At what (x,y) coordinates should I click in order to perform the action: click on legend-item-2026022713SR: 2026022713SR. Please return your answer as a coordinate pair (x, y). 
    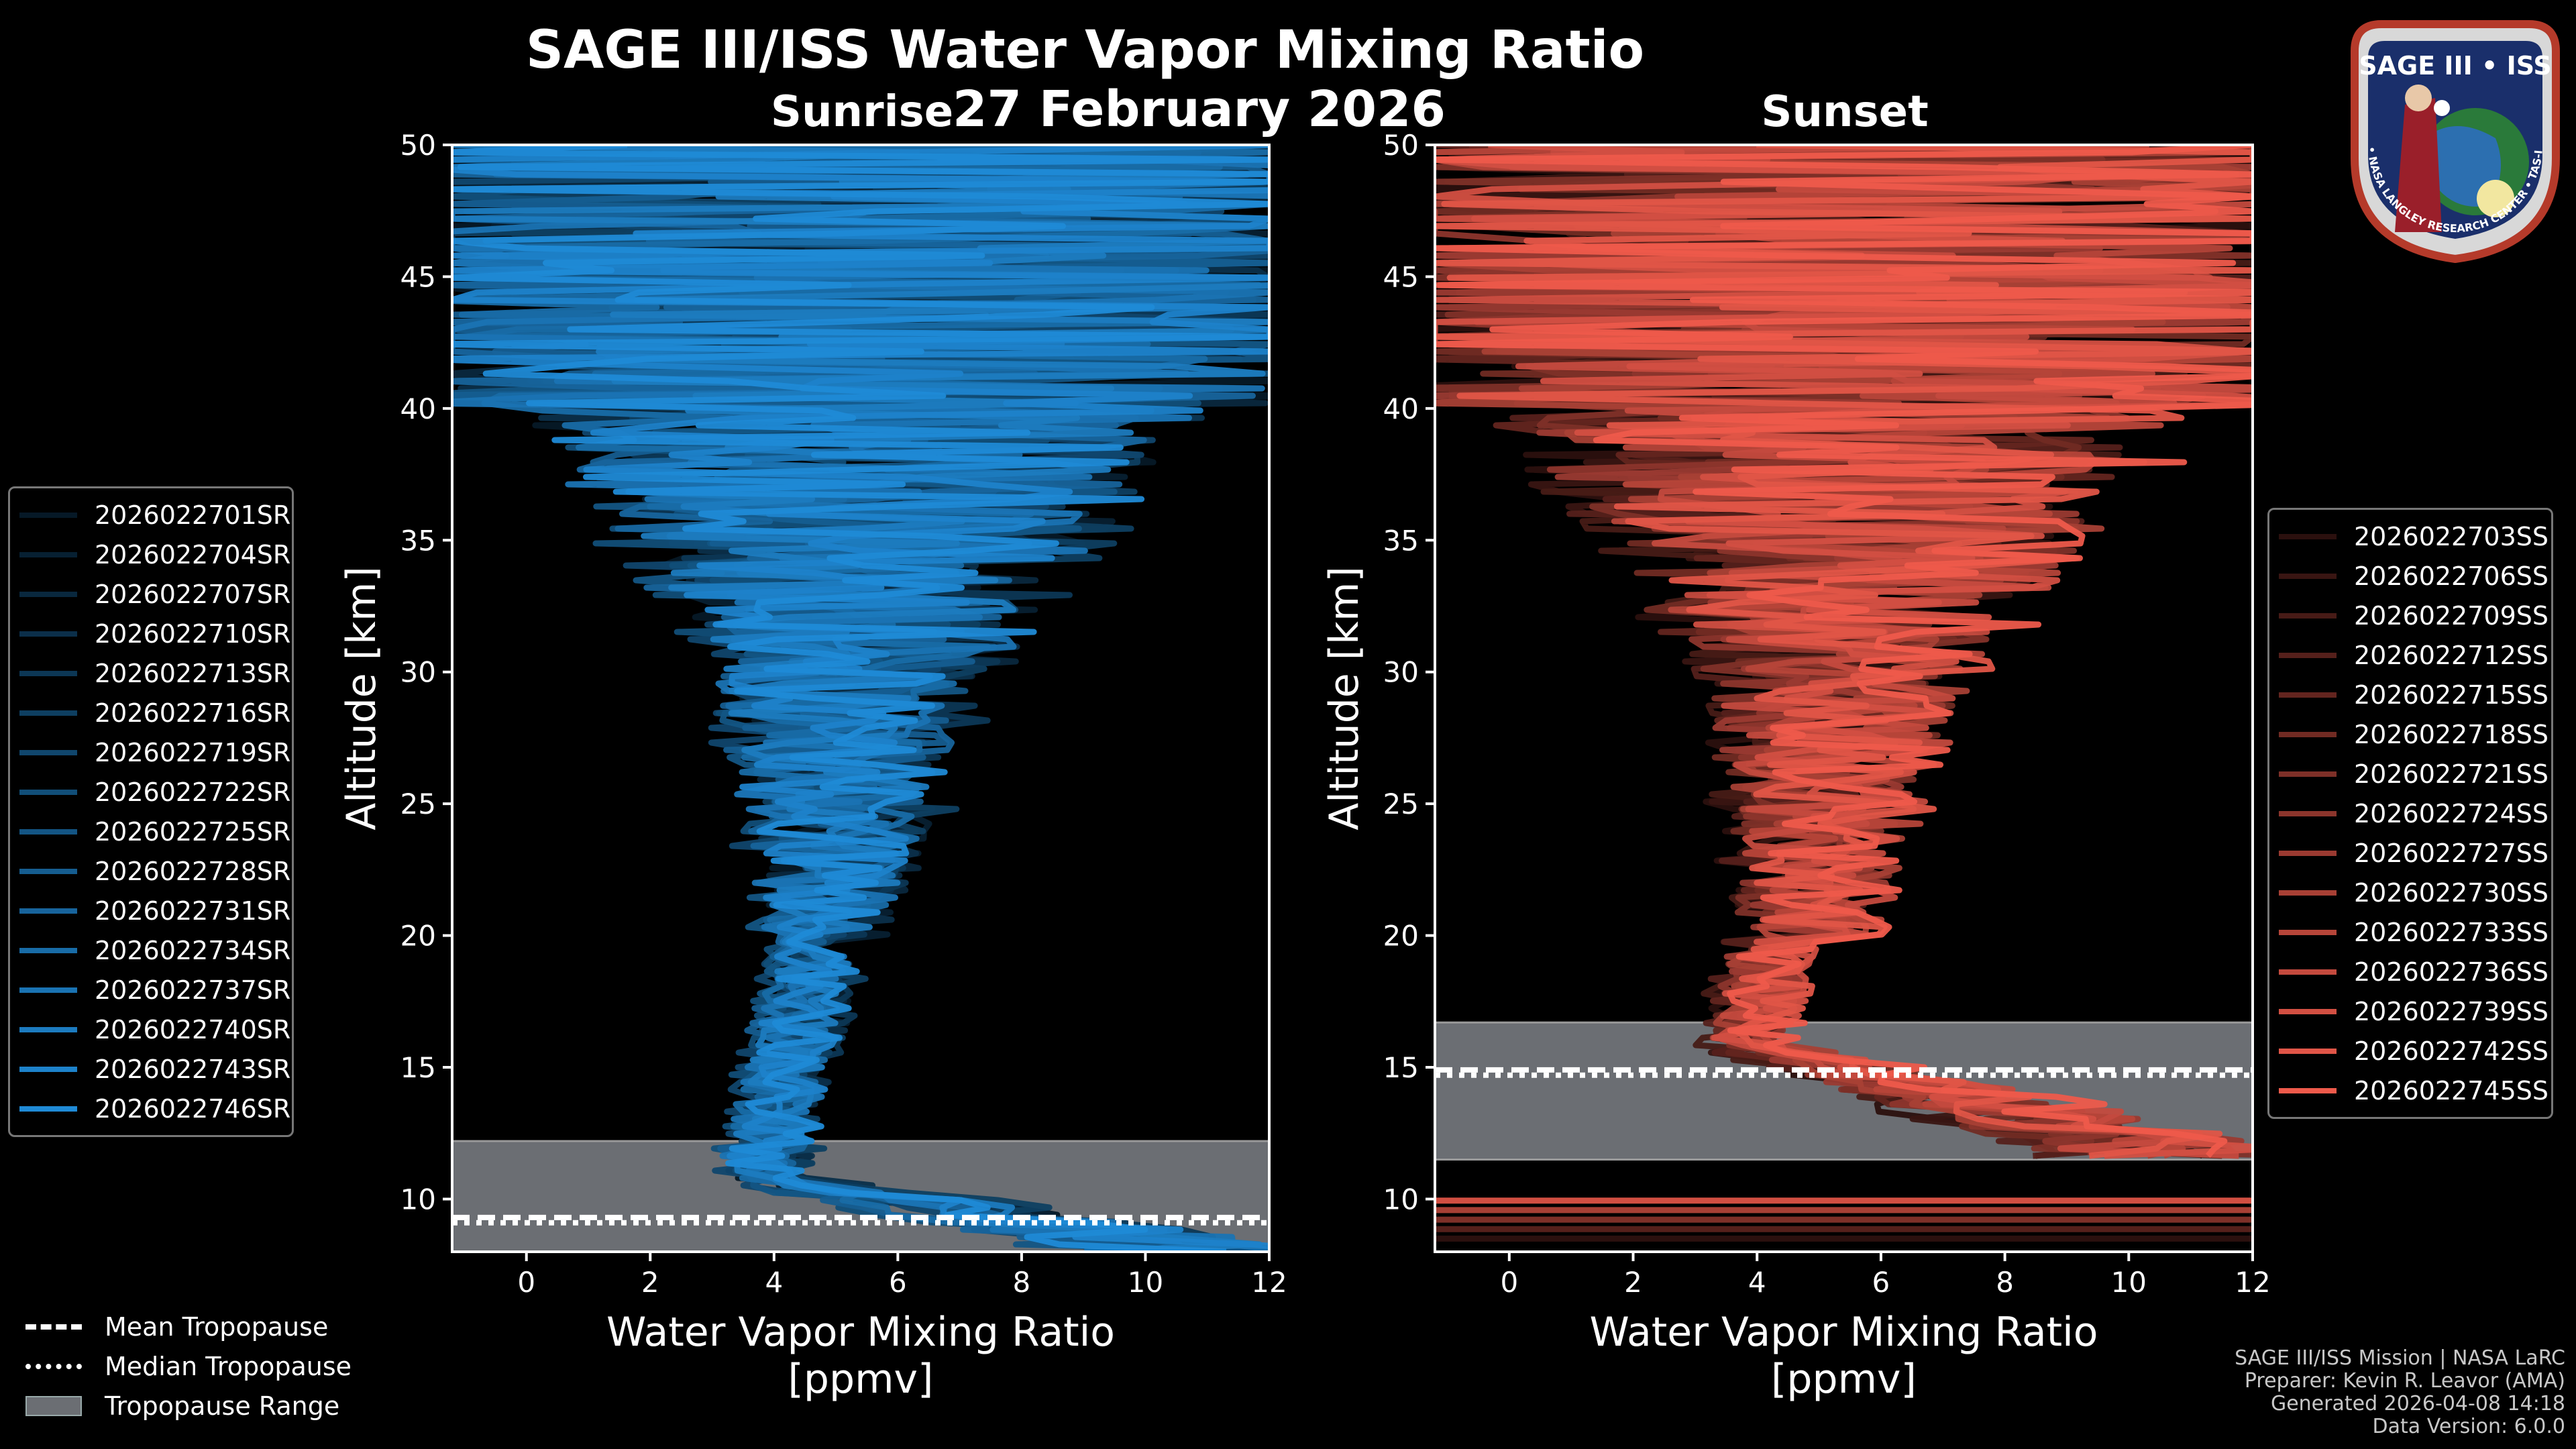
    Looking at the image, I should click on (154, 673).